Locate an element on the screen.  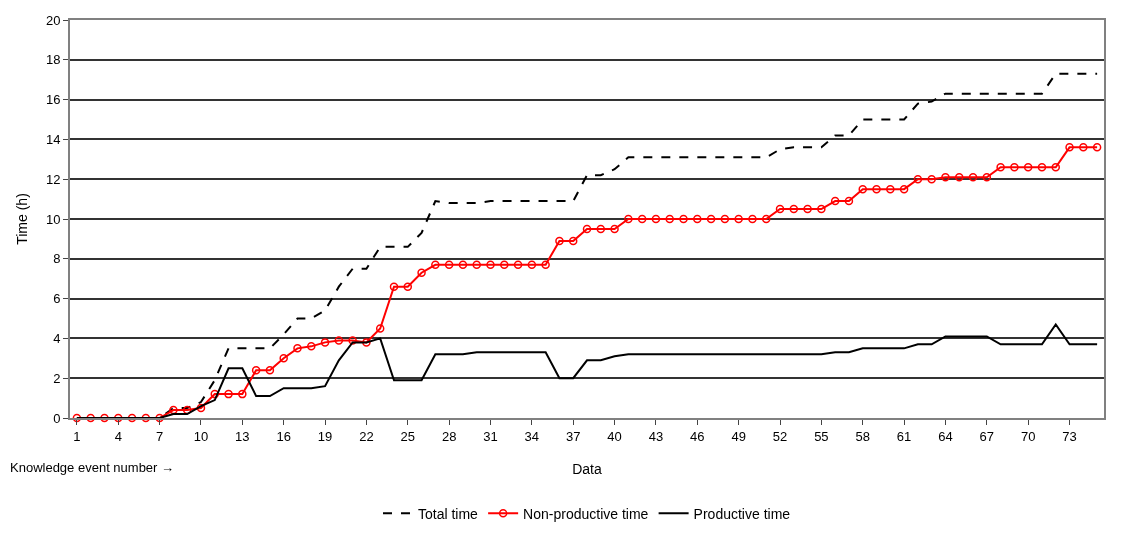
x-tick-label: 52 is located at coordinates (780, 436).